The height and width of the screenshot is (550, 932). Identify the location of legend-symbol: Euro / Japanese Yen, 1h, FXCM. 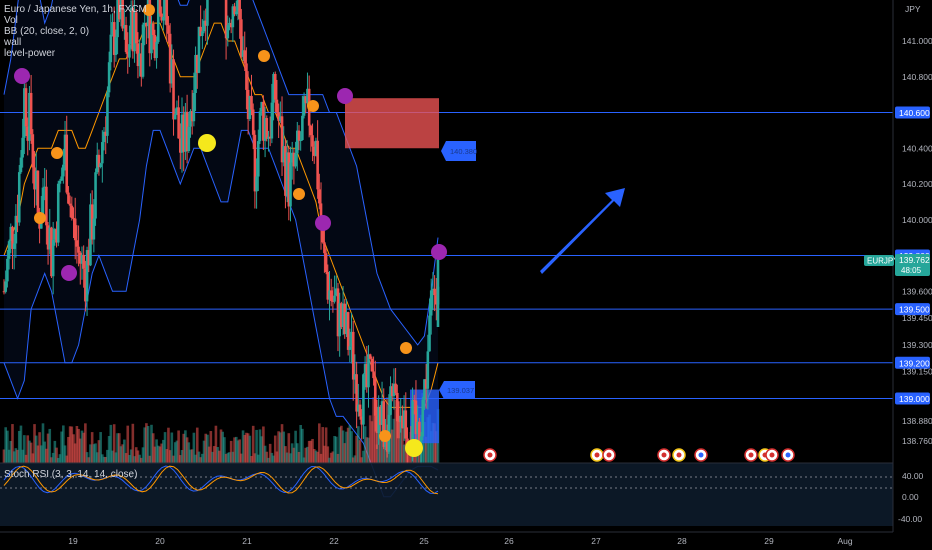
(75, 9).